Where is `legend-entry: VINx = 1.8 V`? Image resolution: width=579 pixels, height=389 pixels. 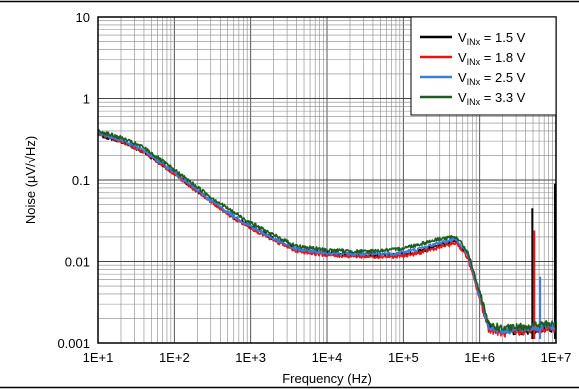 legend-entry: VINx = 1.8 V is located at coordinates (492, 58).